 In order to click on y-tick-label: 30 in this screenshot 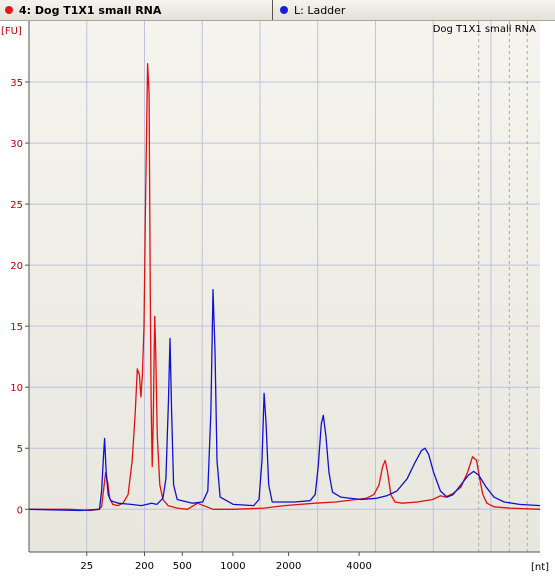, I will do `click(16, 144)`.